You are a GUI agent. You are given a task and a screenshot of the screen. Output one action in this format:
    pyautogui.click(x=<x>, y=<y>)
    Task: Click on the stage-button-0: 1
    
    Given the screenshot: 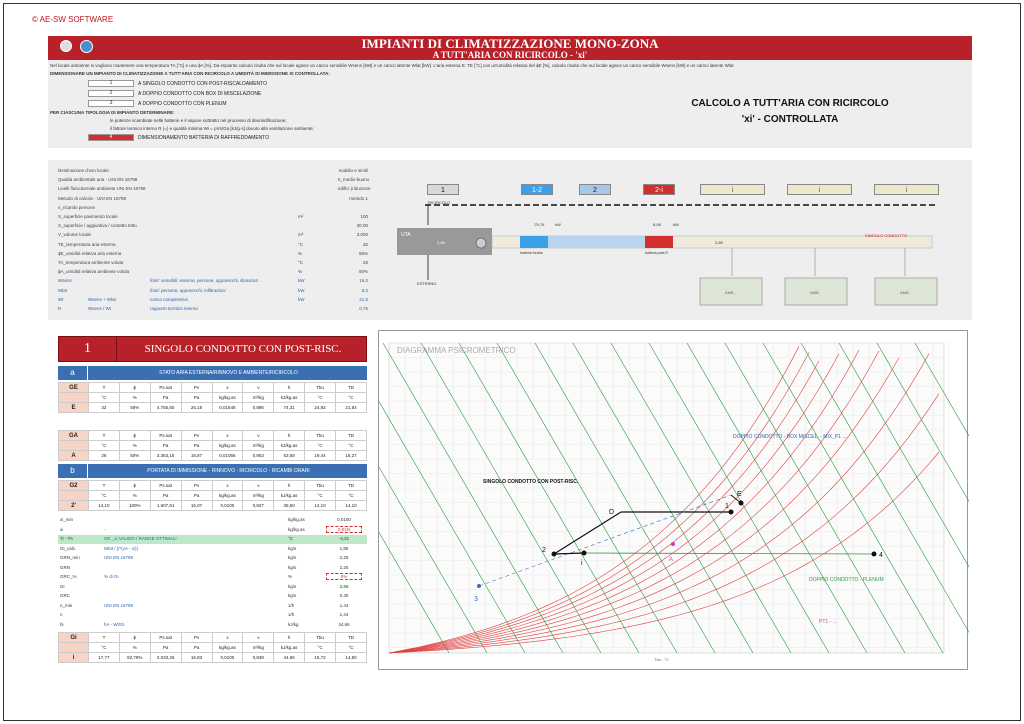 What is the action you would take?
    pyautogui.click(x=443, y=189)
    